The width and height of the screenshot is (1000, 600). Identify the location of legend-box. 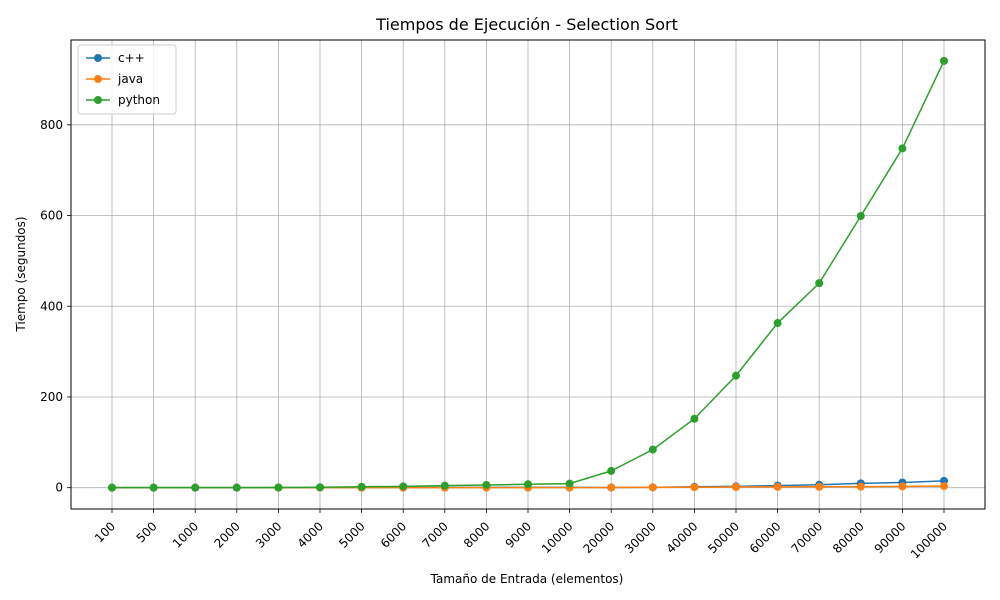
(127, 79).